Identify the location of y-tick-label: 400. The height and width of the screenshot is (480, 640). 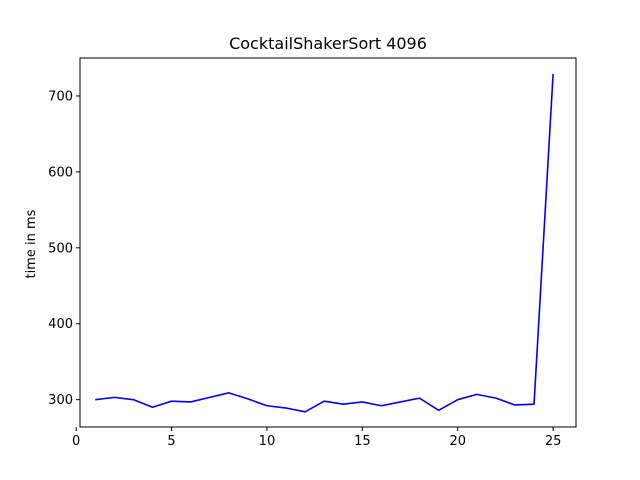
(60, 324).